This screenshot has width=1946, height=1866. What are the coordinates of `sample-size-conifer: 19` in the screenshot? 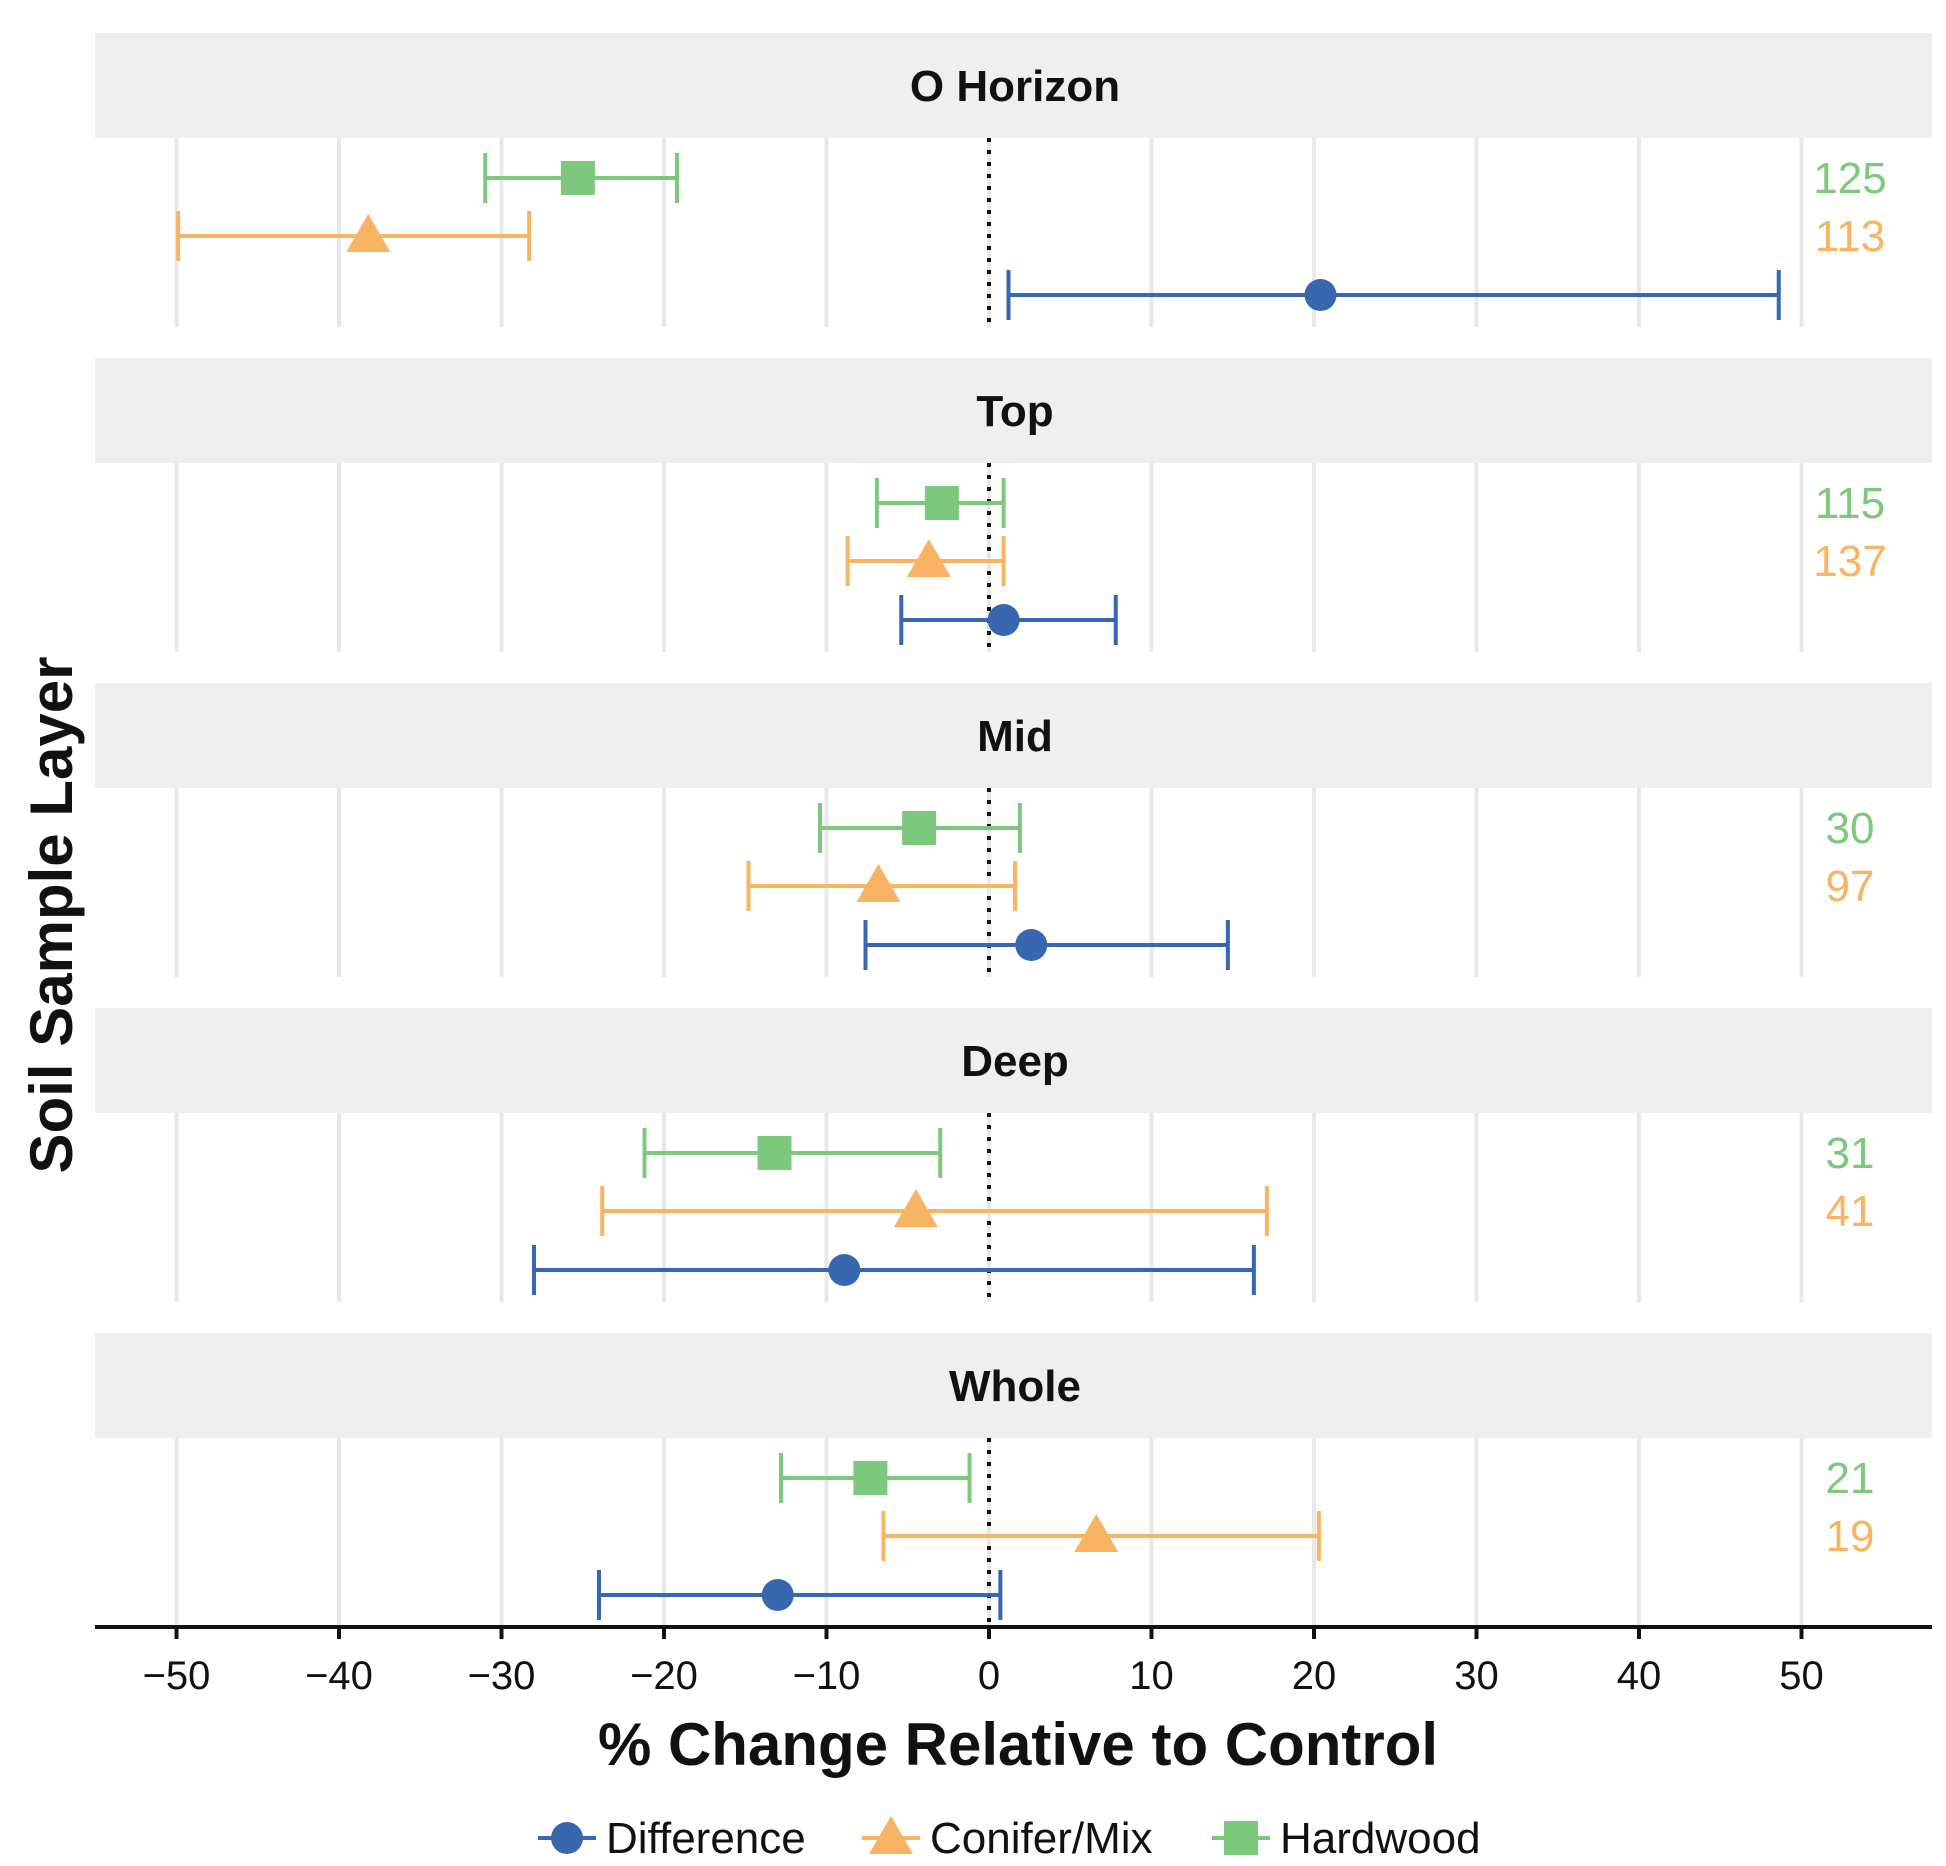 It's located at (1850, 1536).